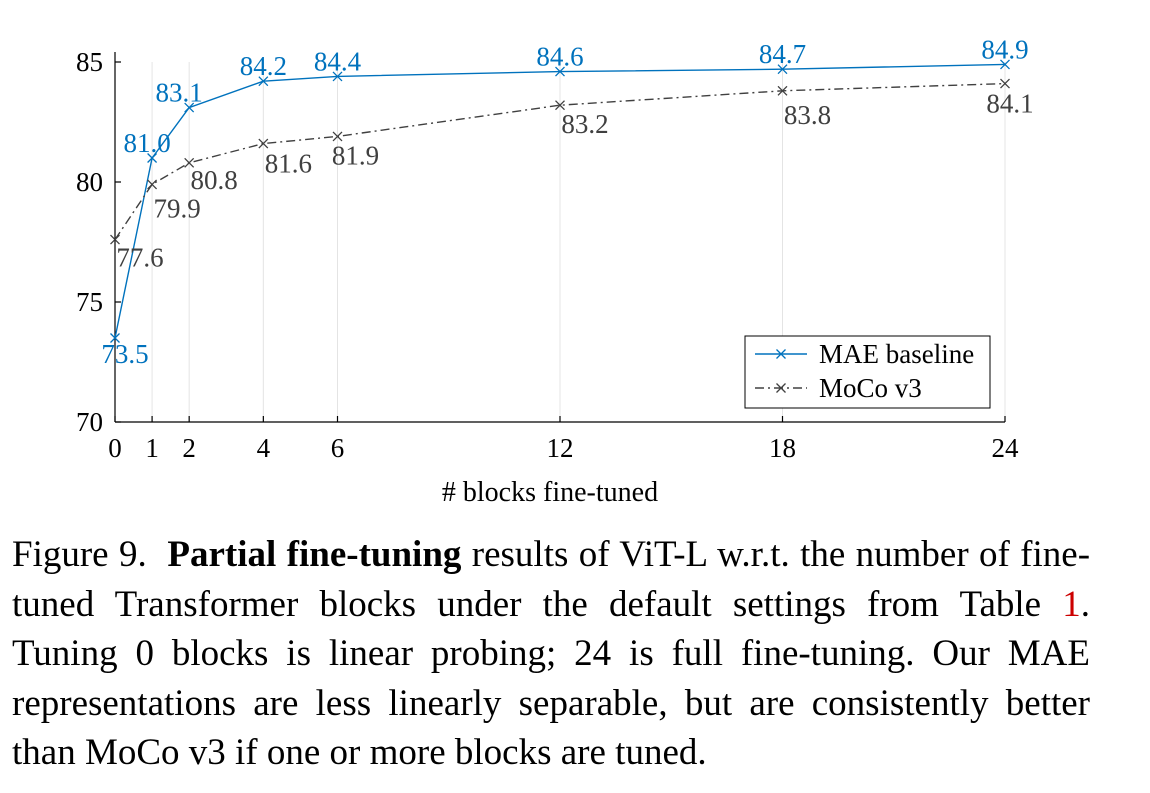 Image resolution: width=1150 pixels, height=793 pixels. Describe the element at coordinates (152, 448) in the screenshot. I see `x-tick-label: 1` at that location.